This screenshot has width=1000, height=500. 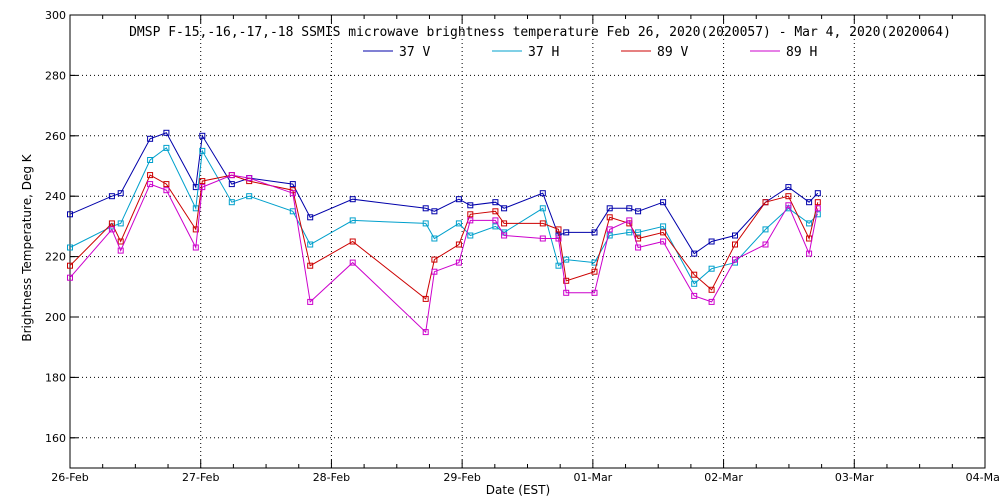 What do you see at coordinates (592, 477) in the screenshot?
I see `x-tick-label: 01-Mar` at bounding box center [592, 477].